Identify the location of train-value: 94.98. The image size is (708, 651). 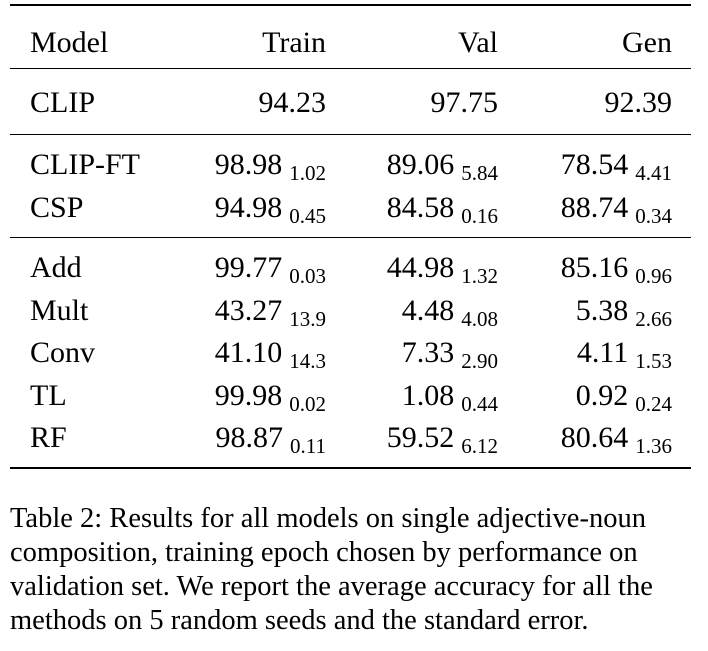
(248, 207).